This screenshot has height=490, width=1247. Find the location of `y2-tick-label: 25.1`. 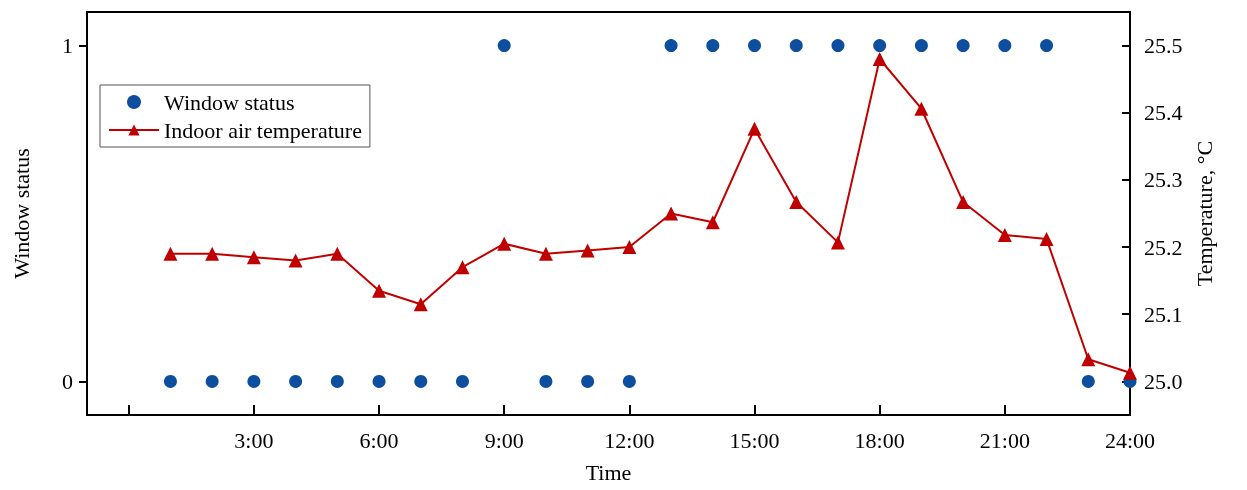

y2-tick-label: 25.1 is located at coordinates (1163, 314).